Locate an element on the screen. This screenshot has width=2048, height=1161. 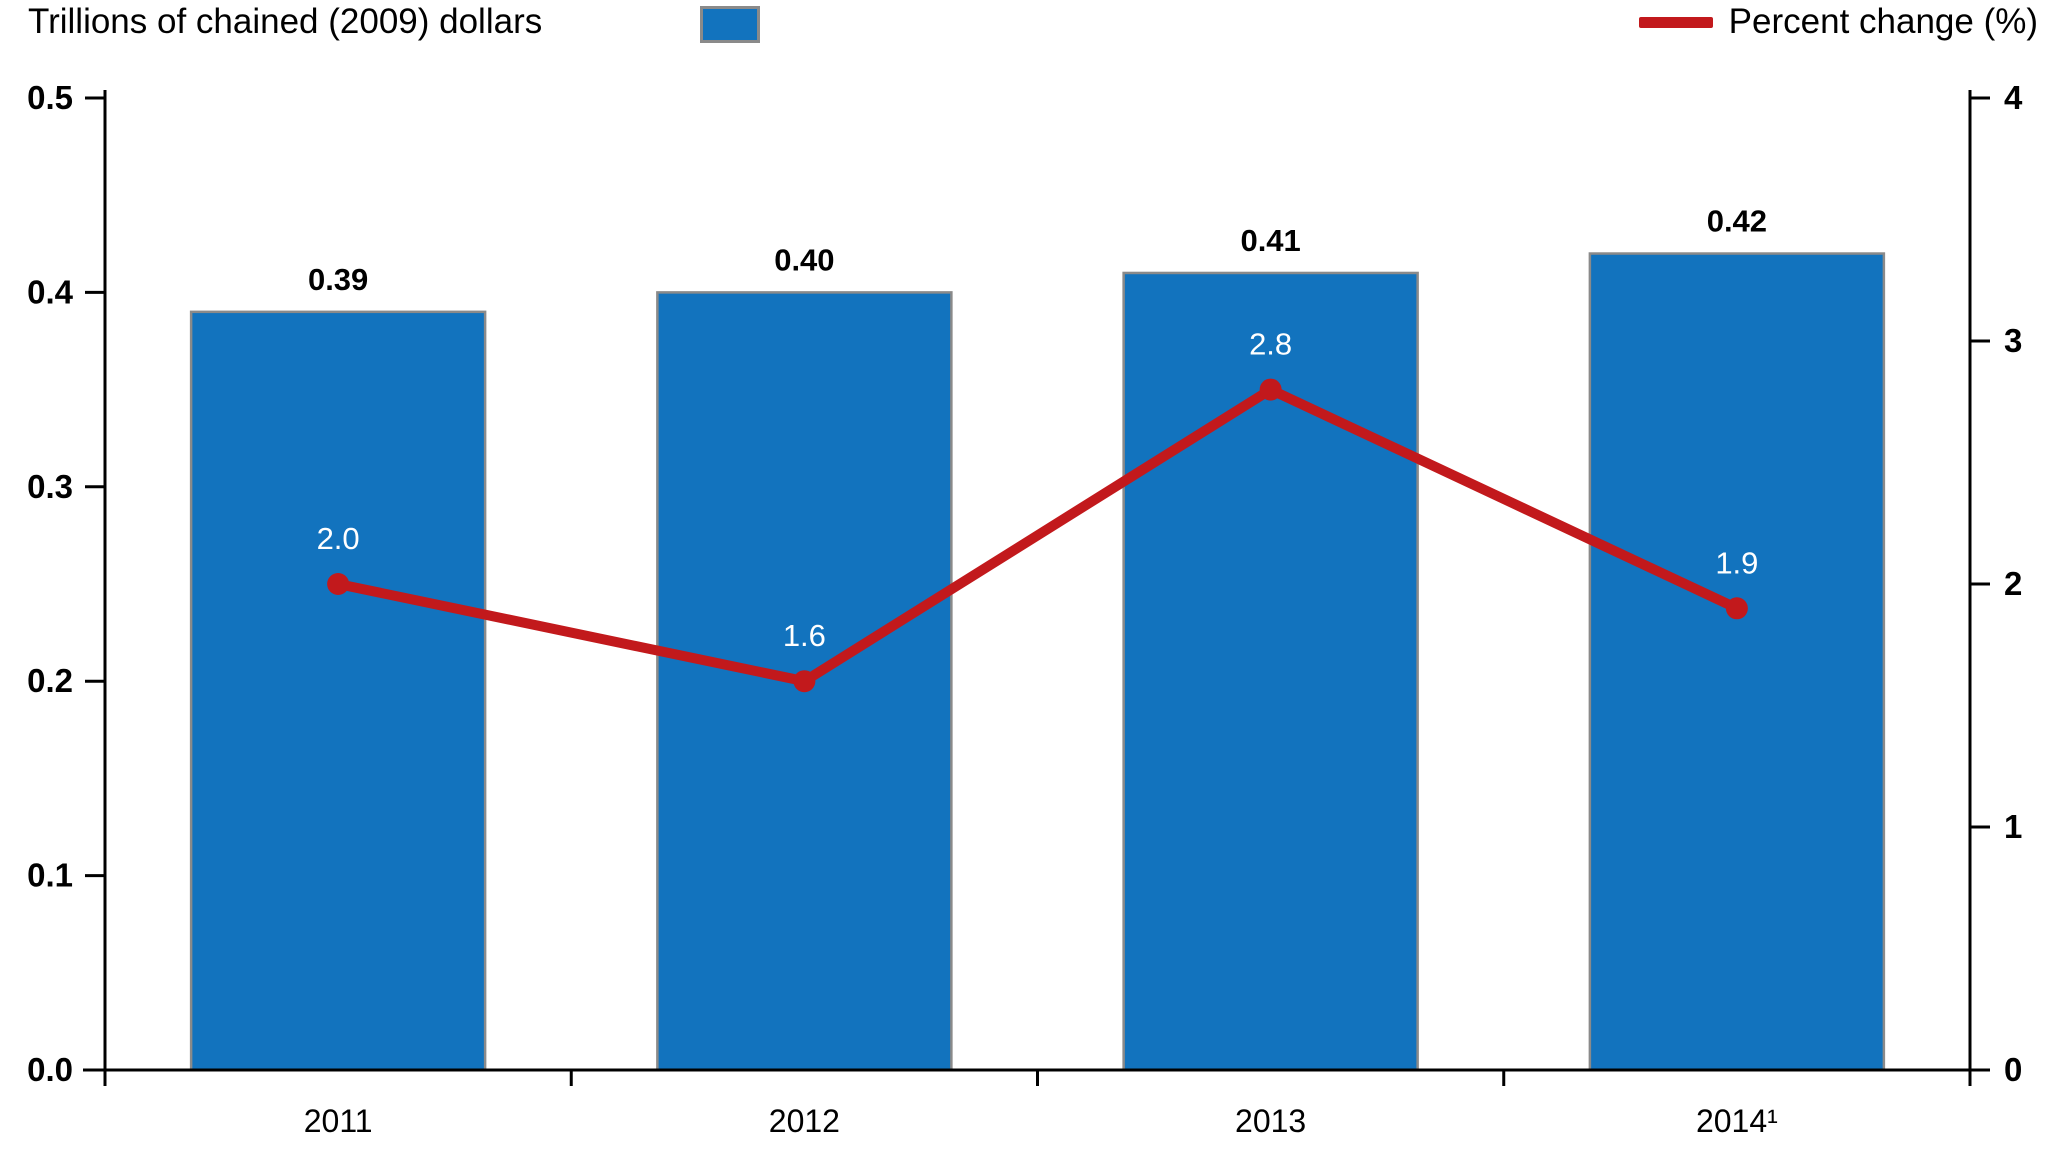
legend-bar-swatch-icon is located at coordinates (730, 24).